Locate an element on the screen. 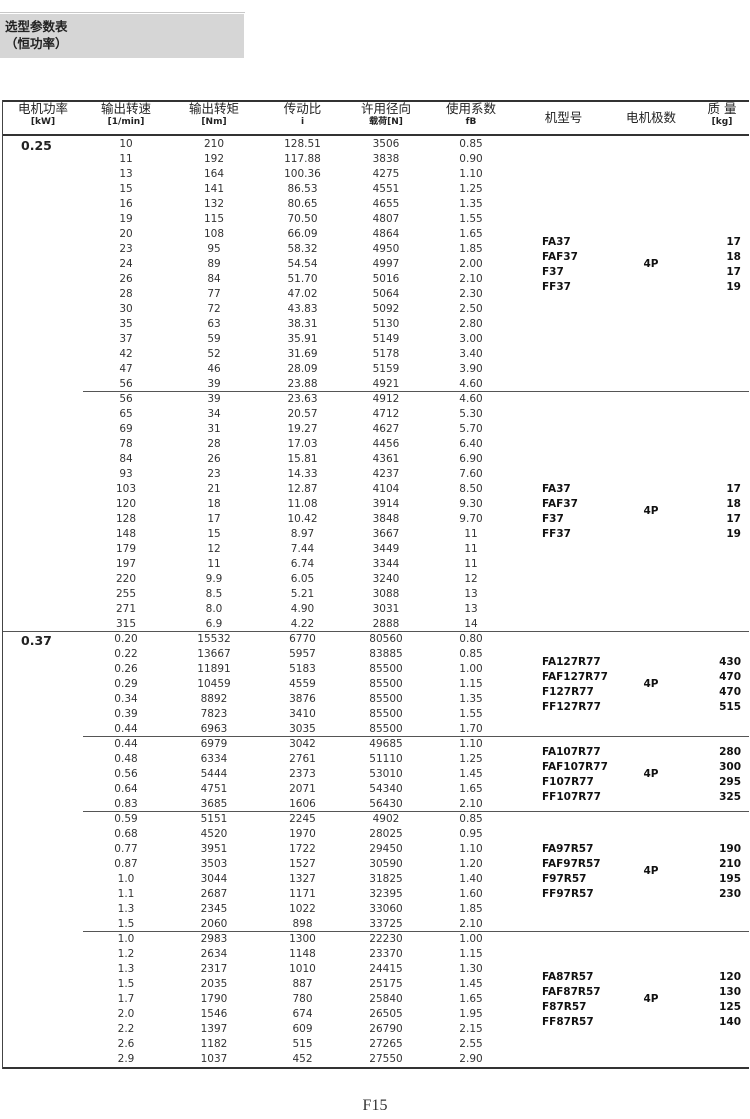 Image resolution: width=750 pixels, height=1119 pixels. ratio-cell: 515 is located at coordinates (302, 1044).